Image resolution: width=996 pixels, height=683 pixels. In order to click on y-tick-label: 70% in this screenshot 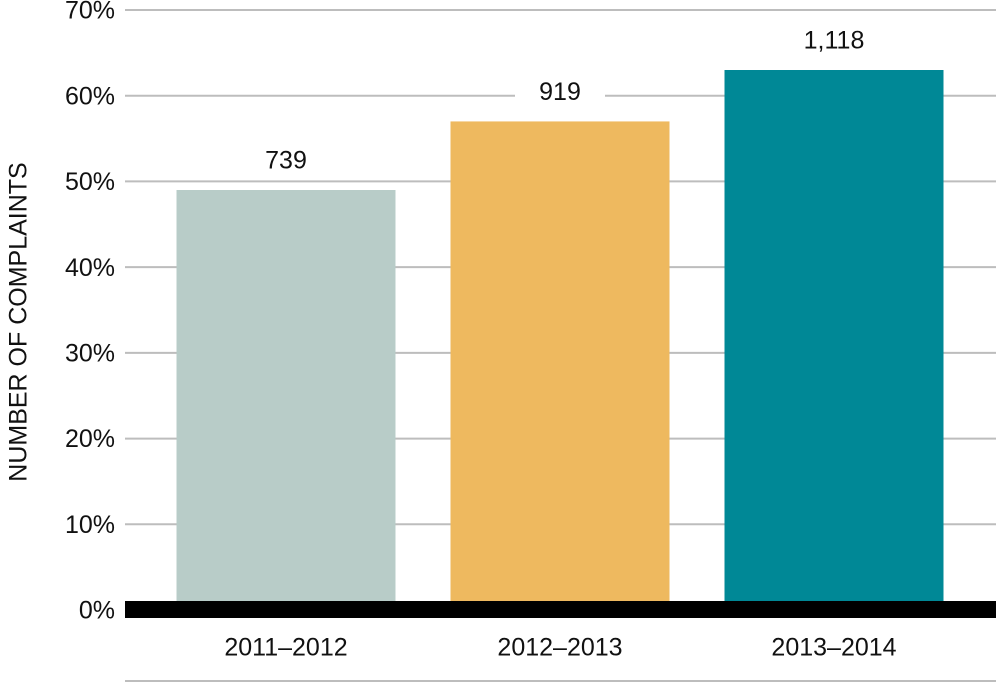, I will do `click(90, 12)`.